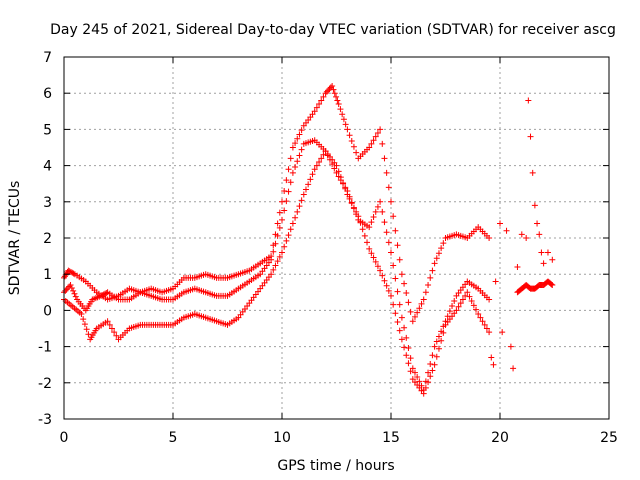 The height and width of the screenshot is (480, 640). I want to click on x-tick-label: 0, so click(64, 438).